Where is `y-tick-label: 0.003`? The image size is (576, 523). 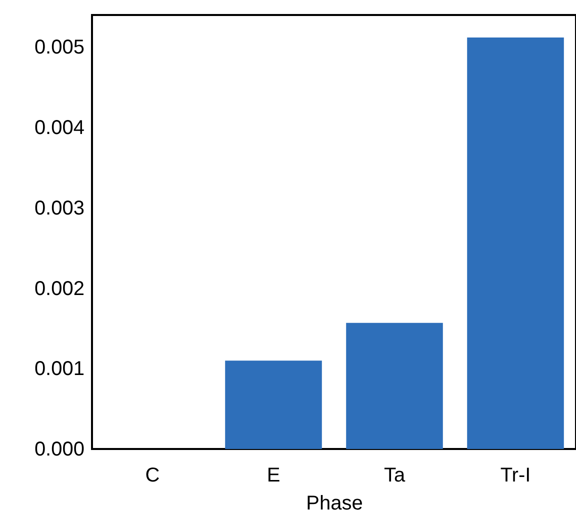 y-tick-label: 0.003 is located at coordinates (59, 208).